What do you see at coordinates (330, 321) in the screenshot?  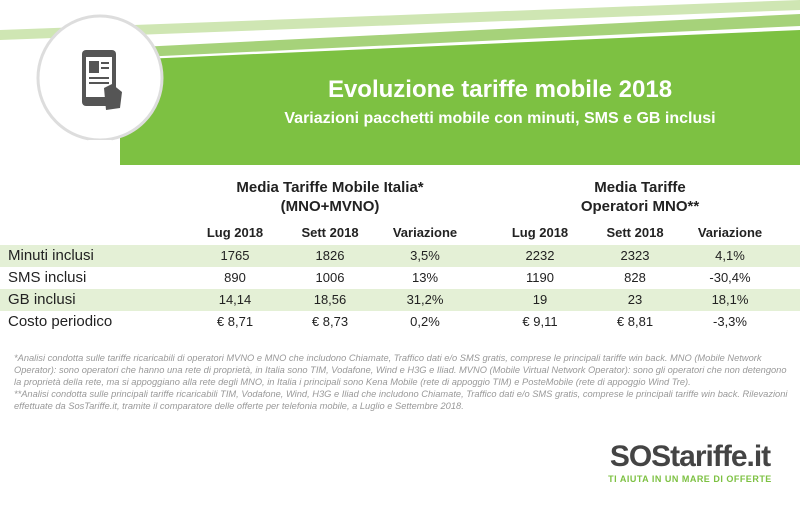 I see `cell: € 8,73` at bounding box center [330, 321].